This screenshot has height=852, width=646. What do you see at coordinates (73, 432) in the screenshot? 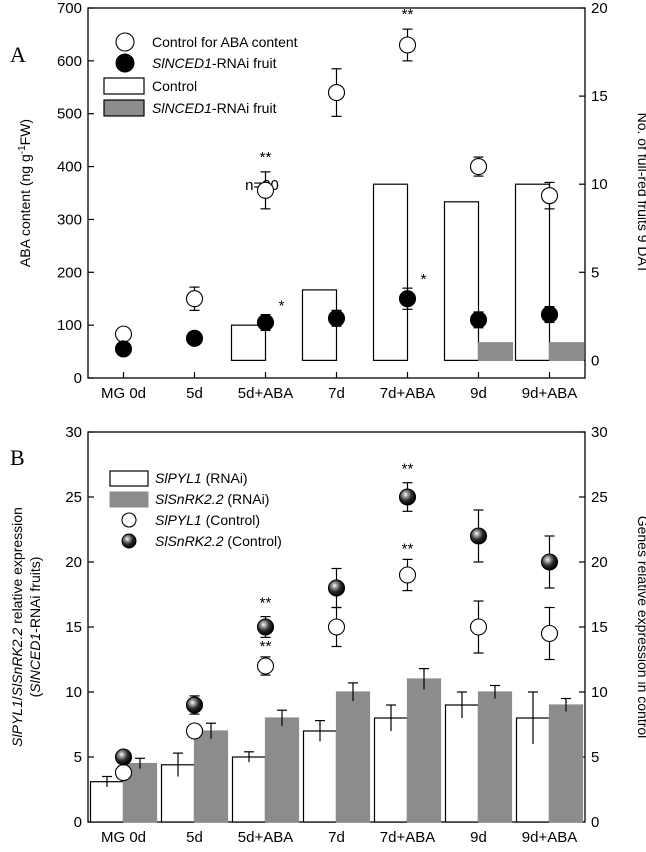
I see `y-tick-label: 30` at bounding box center [73, 432].